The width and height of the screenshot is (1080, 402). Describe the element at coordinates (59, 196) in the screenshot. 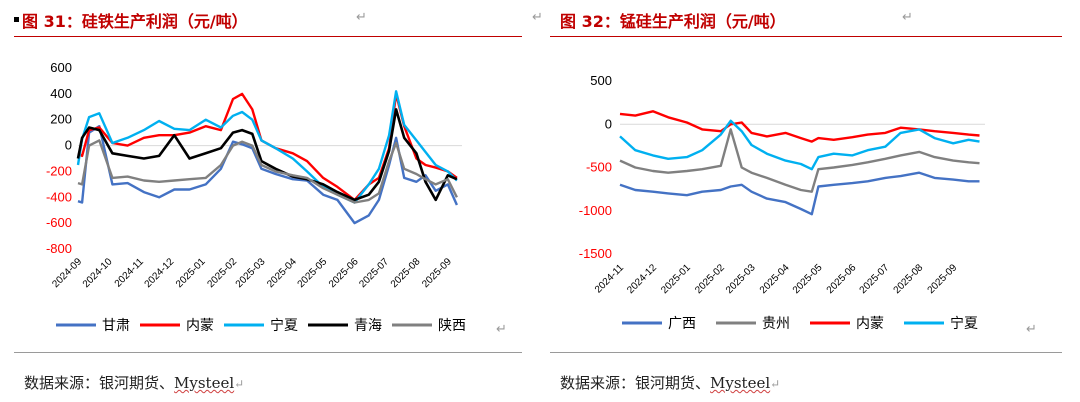

I see `y-tick-label: -400` at that location.